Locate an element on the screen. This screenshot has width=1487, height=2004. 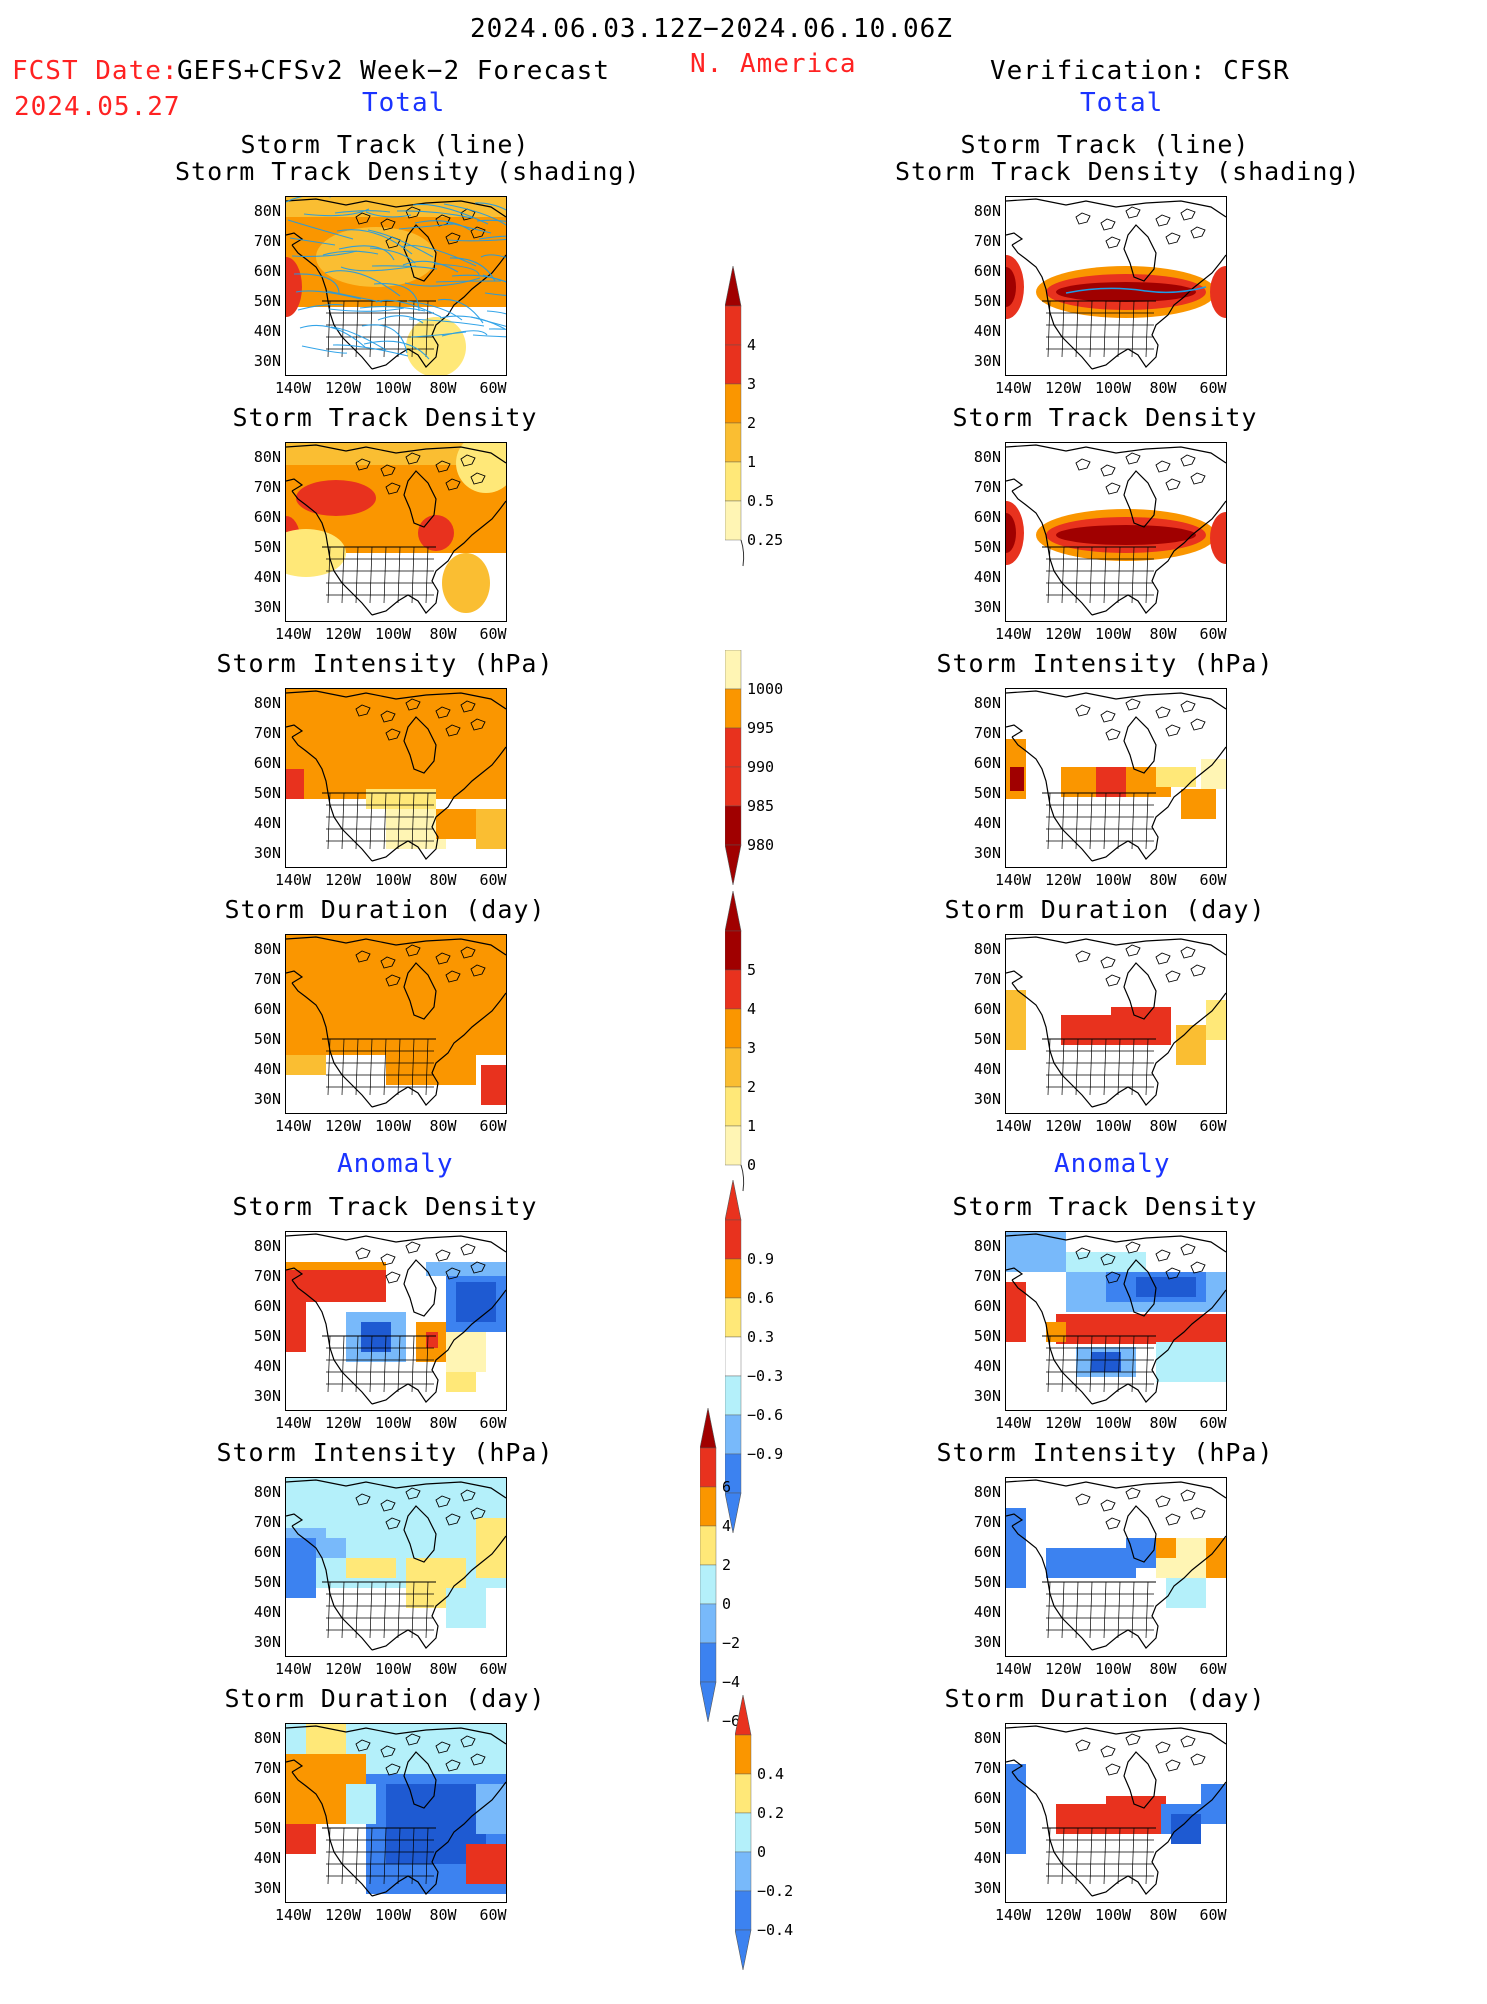
colorbar-tick-label: 1 is located at coordinates (752, 1126).